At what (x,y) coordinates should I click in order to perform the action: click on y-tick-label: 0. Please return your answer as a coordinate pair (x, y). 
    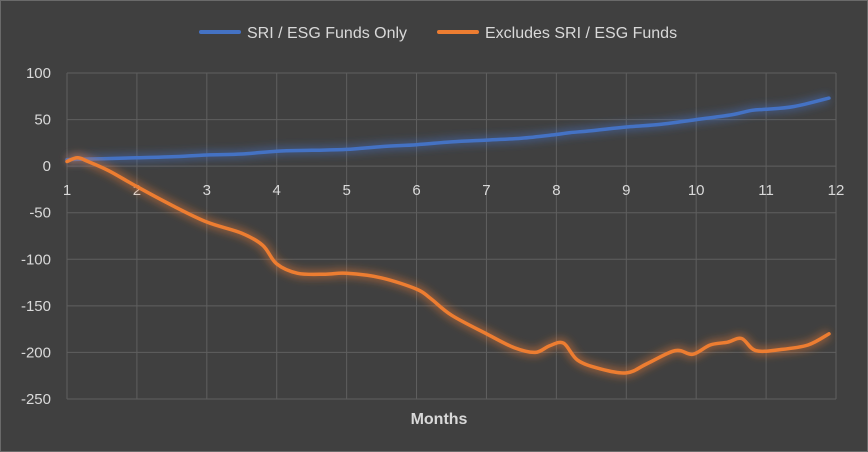
    Looking at the image, I should click on (47, 166).